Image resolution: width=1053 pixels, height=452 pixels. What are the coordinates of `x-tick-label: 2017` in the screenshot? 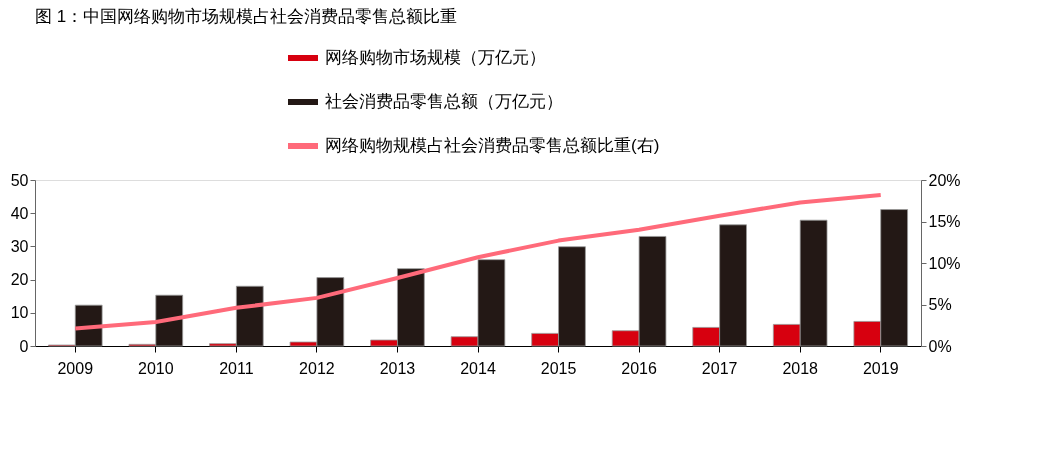 It's located at (719, 368).